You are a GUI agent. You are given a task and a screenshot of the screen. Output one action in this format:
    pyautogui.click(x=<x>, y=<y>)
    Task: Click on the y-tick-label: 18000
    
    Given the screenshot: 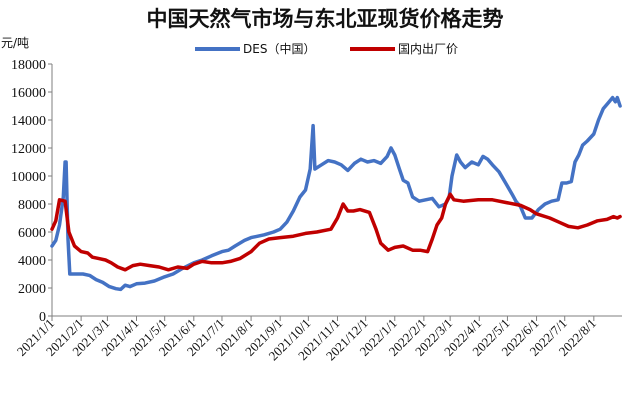 What is the action you would take?
    pyautogui.click(x=28, y=65)
    